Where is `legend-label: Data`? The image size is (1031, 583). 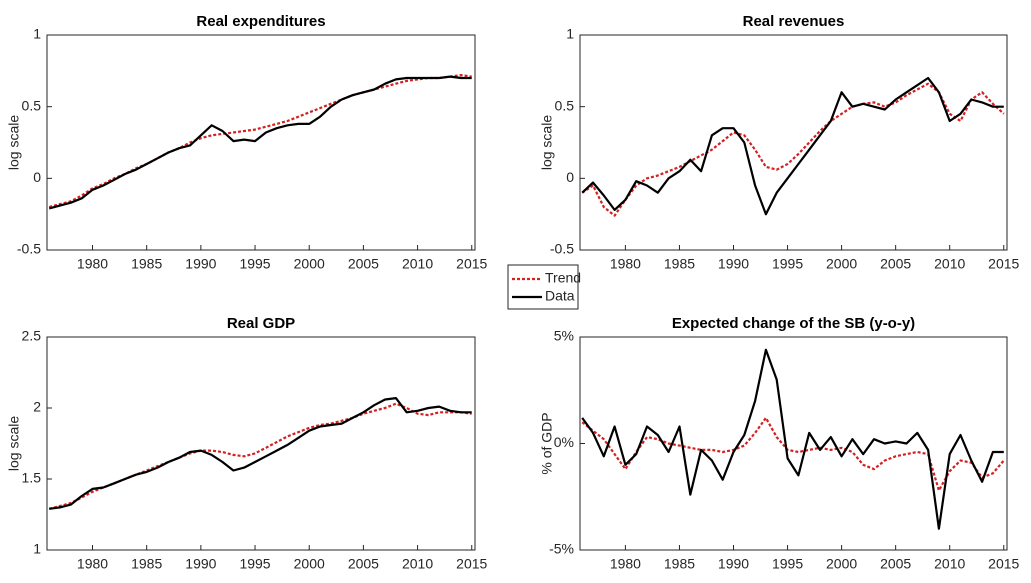
legend-label: Data is located at coordinates (560, 296).